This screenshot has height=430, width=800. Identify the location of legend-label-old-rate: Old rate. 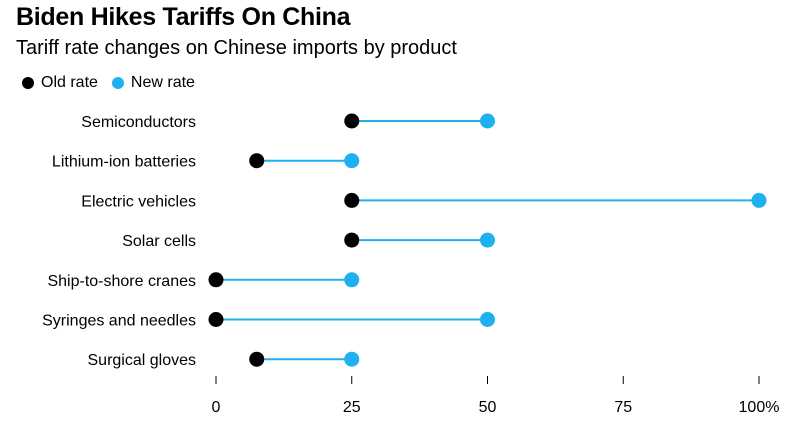
(69, 82).